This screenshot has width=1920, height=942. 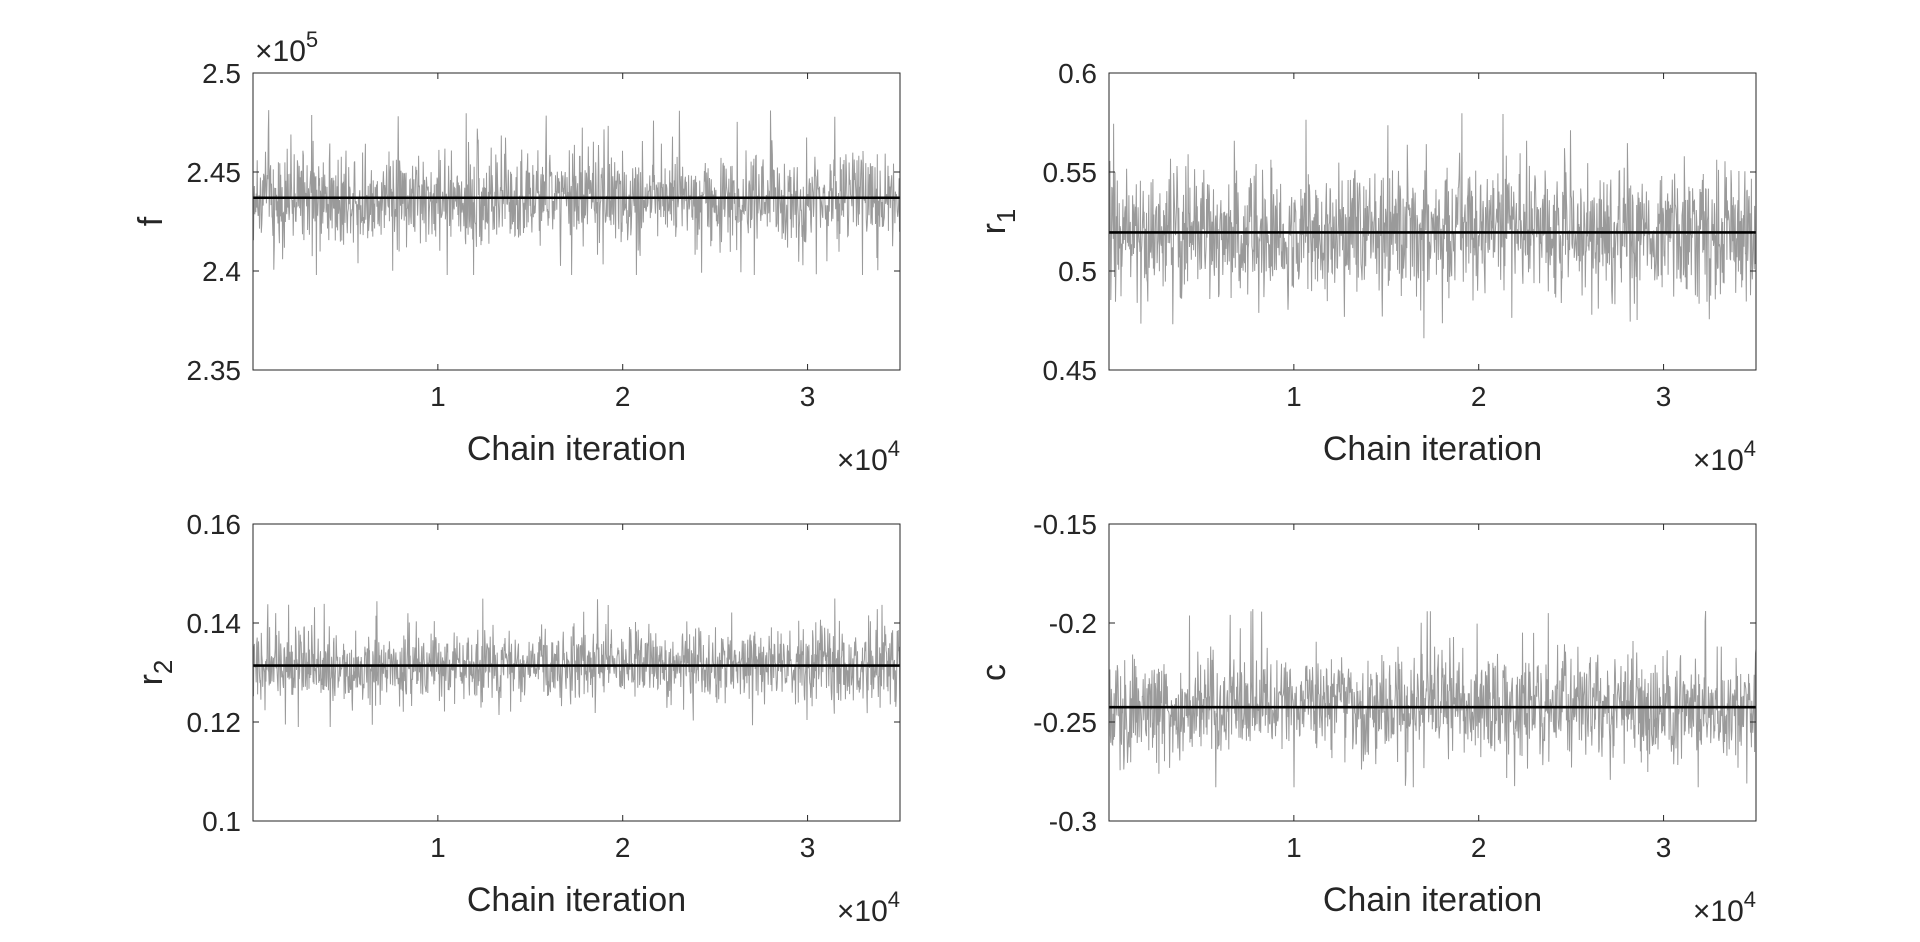 I want to click on y-tick-label: 0.12, so click(x=214, y=722).